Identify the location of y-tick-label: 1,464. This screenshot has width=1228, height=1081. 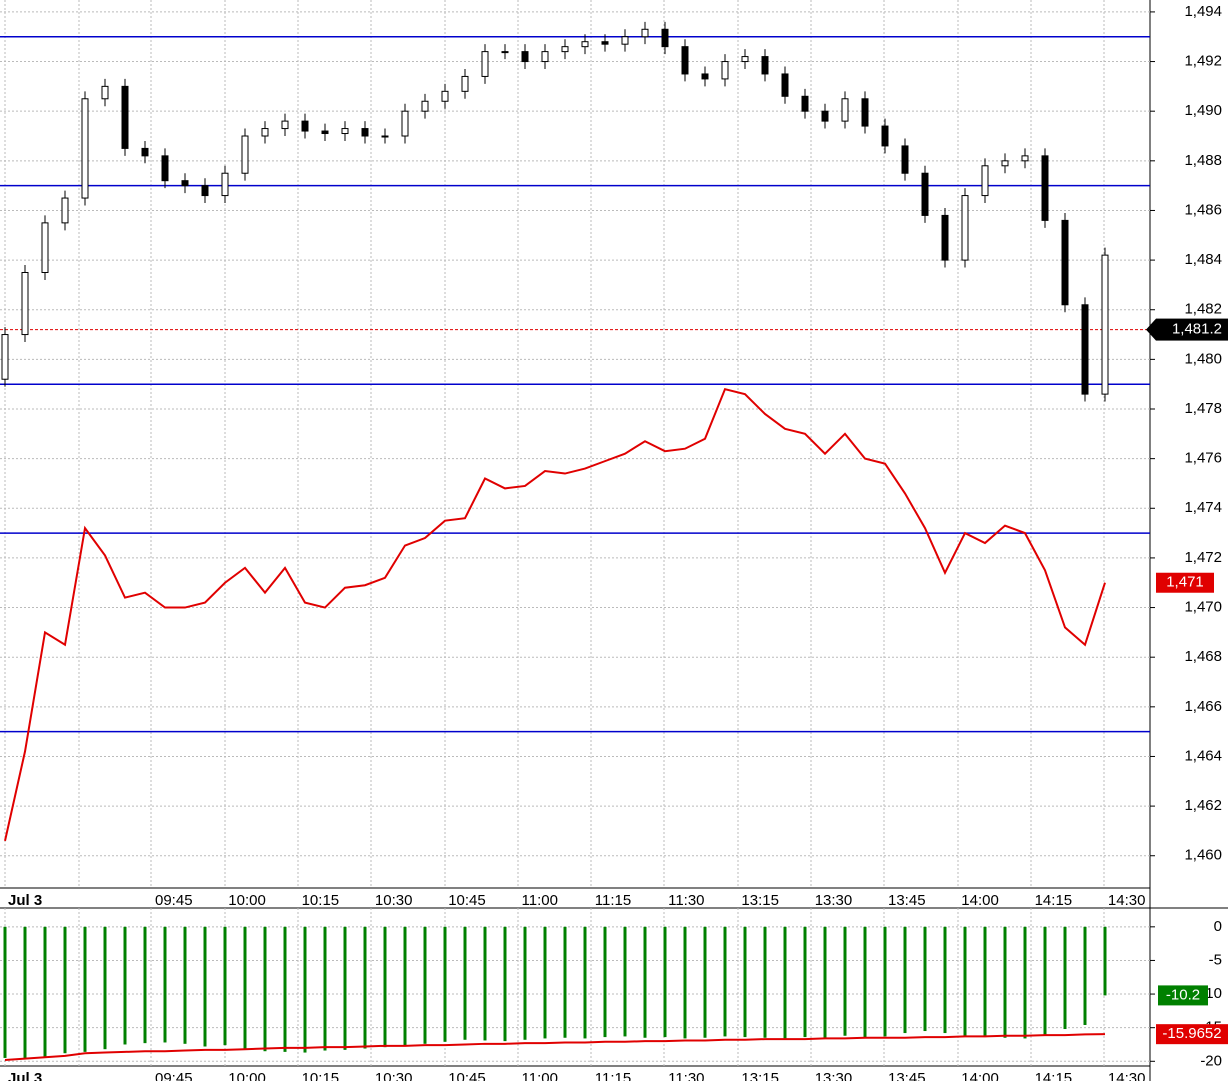
(1203, 755).